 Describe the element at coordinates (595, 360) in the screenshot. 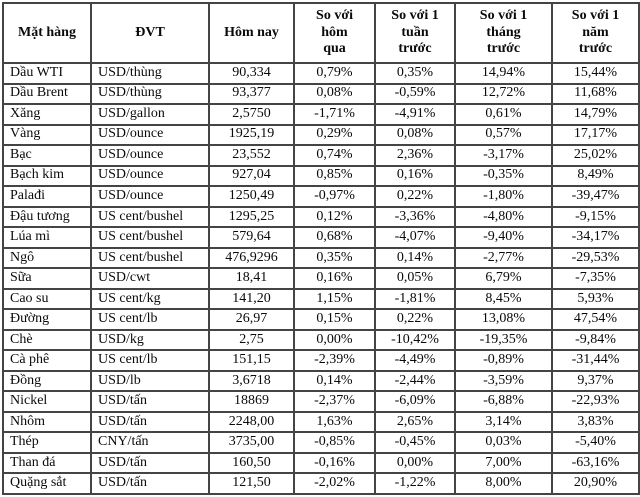

I see `cell-change-vs-1-year: -31,44%` at that location.